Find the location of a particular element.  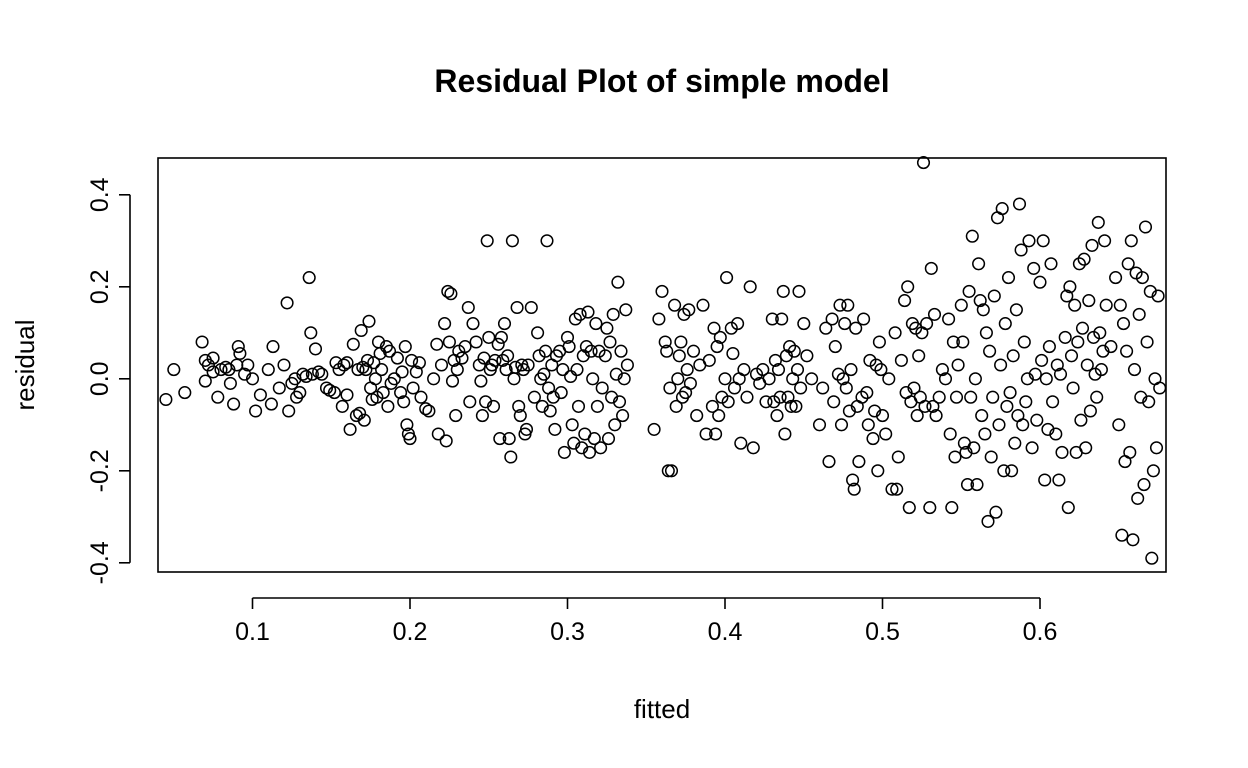

y-tick-label: -0.4 is located at coordinates (100, 562).